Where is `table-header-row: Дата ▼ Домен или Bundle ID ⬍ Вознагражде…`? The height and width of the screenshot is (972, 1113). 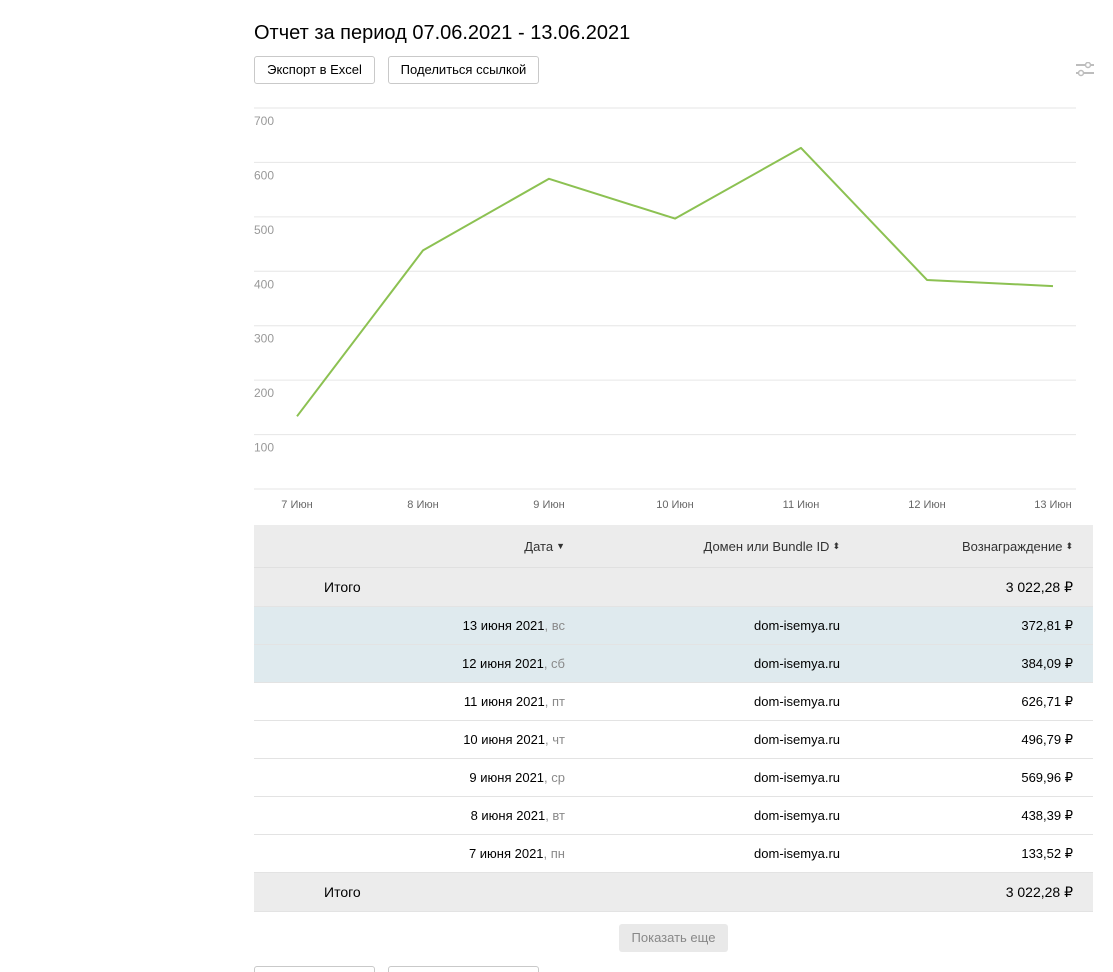
table-header-row: Дата ▼ Домен или Bundle ID ⬍ Вознагражде… is located at coordinates (673, 546).